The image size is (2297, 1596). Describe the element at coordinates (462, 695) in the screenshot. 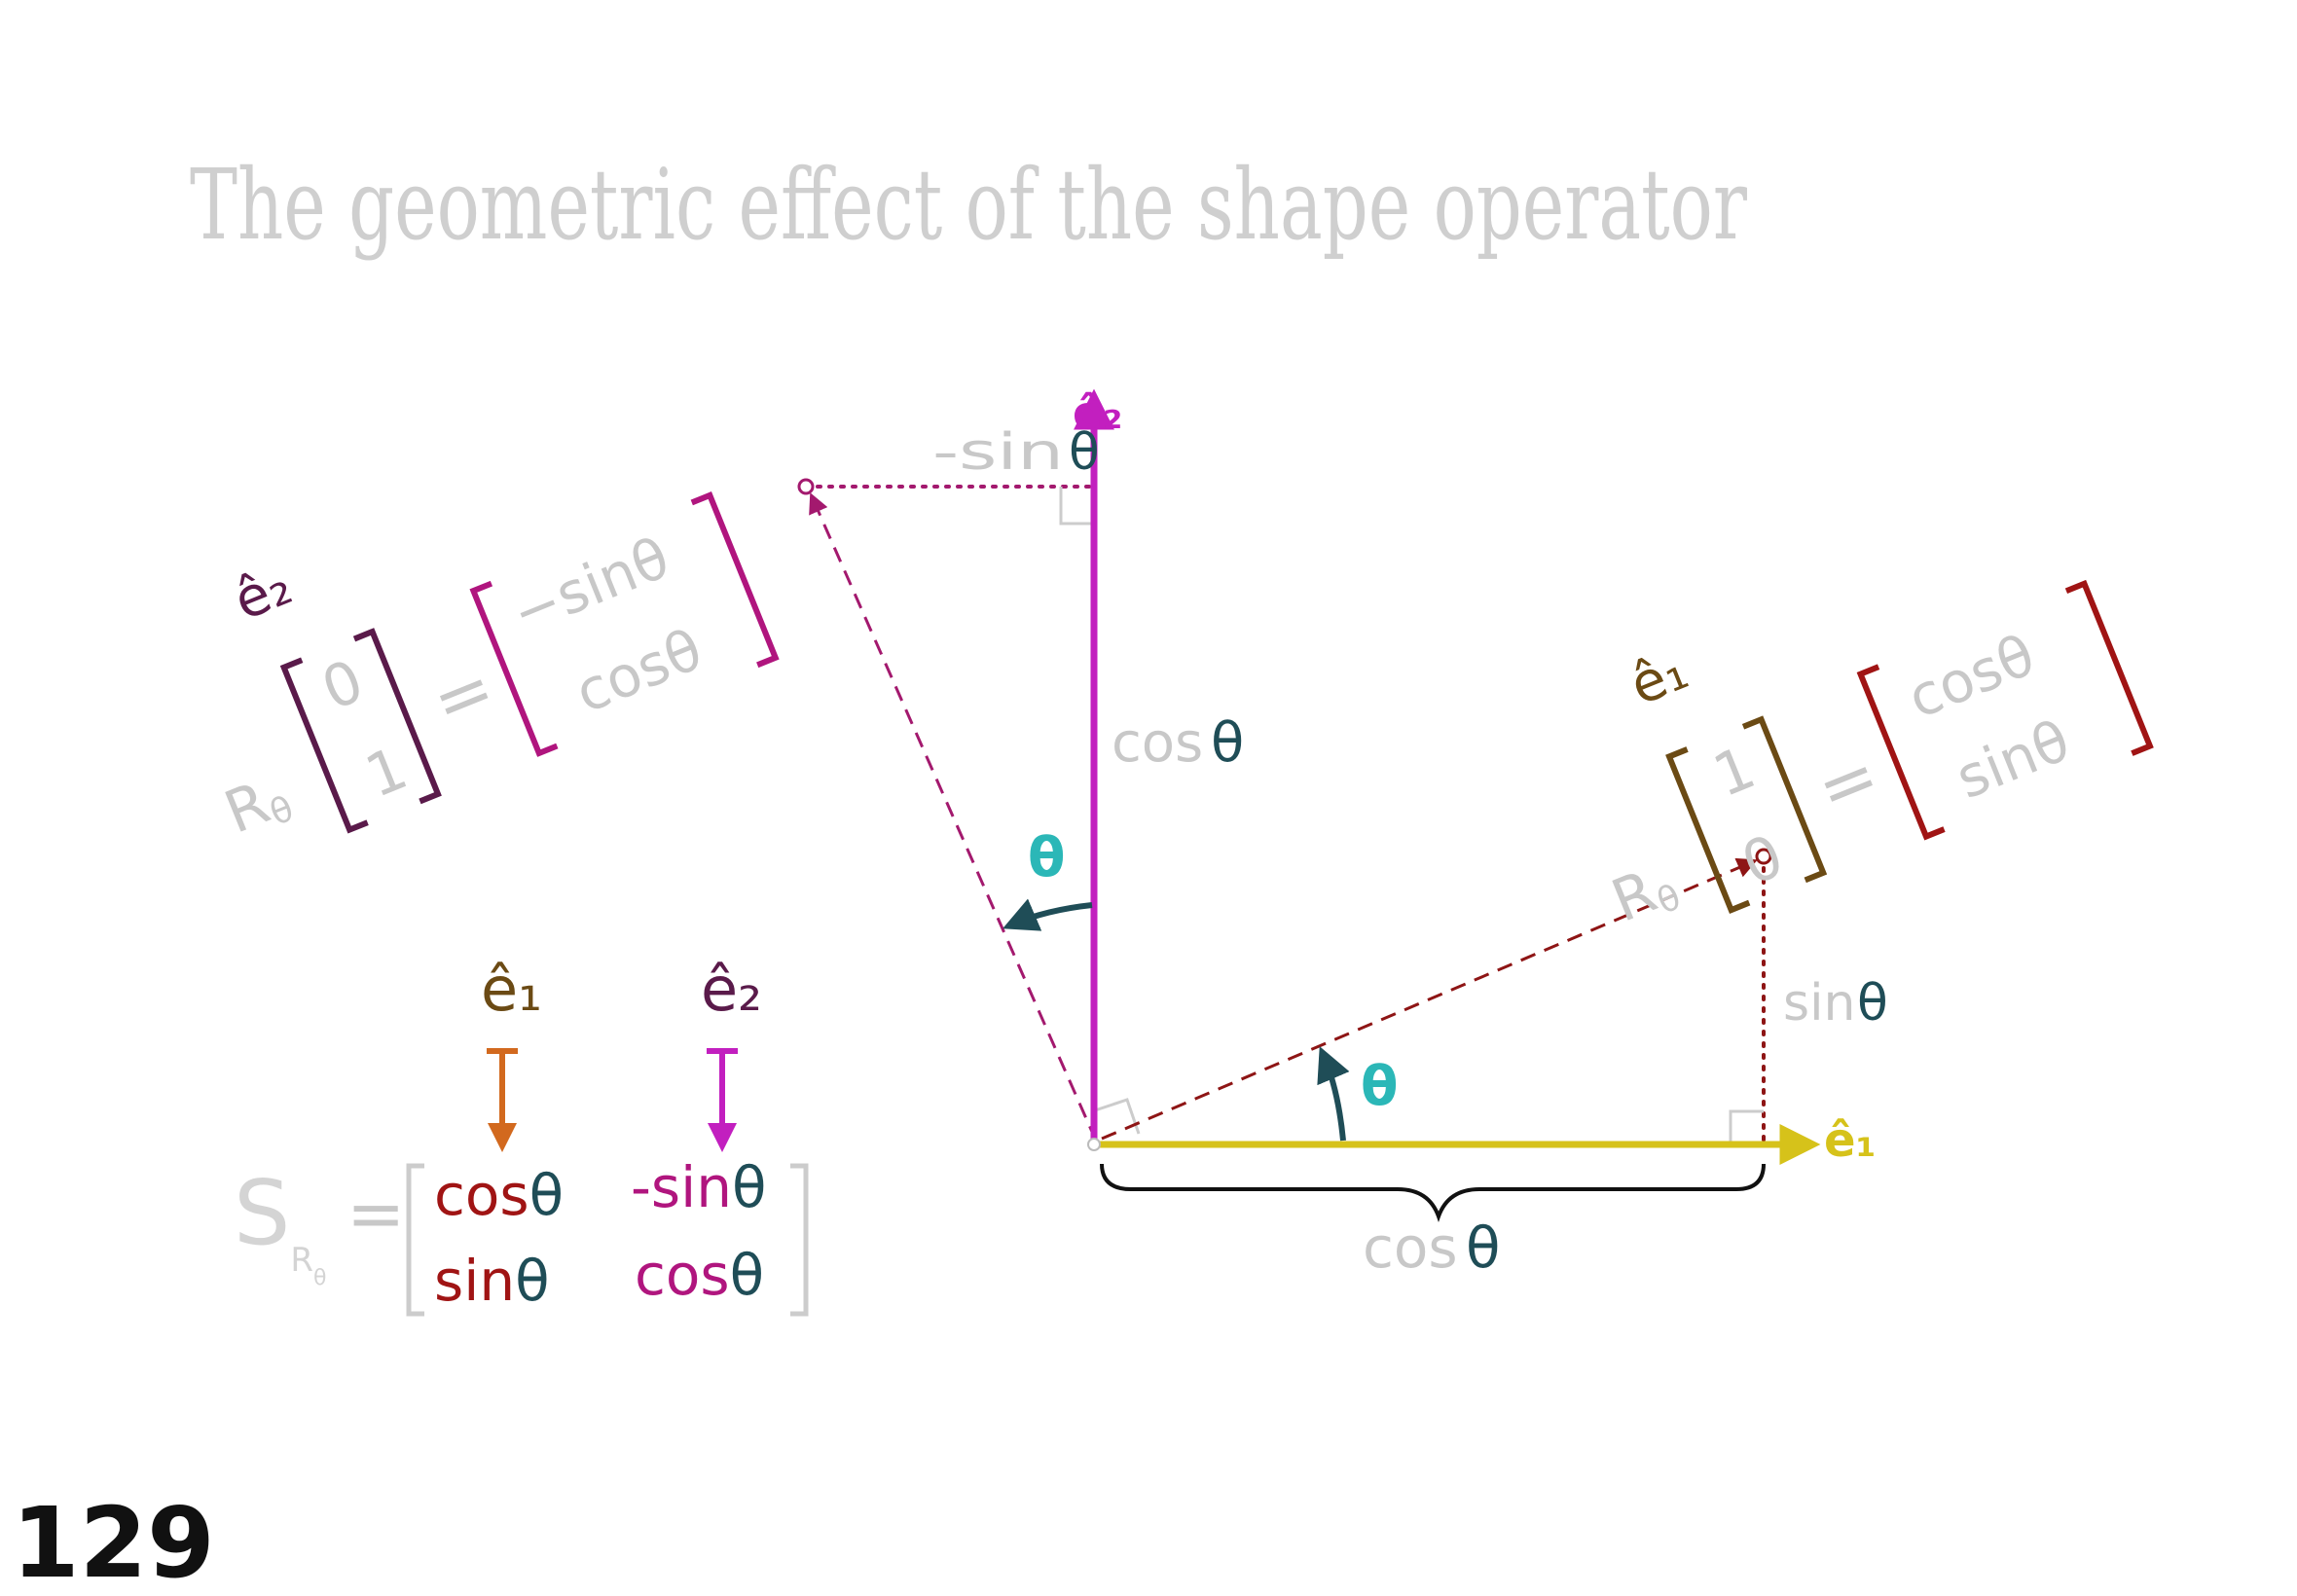

I see `left-eq-equals: =` at that location.